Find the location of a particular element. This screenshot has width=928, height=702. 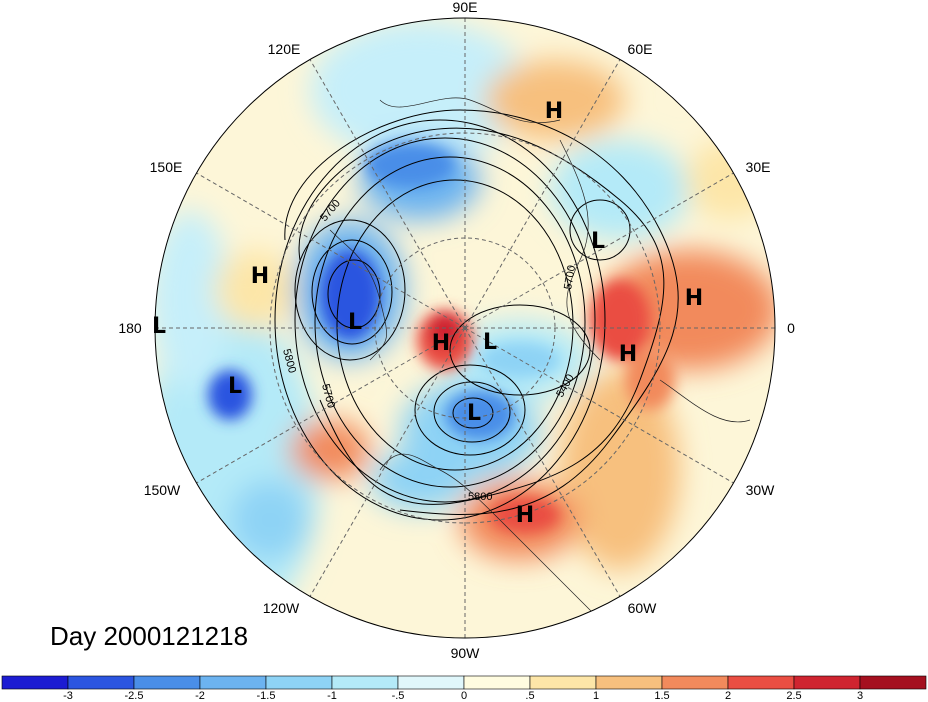

colorbar-tick-label: .5 is located at coordinates (529, 696).